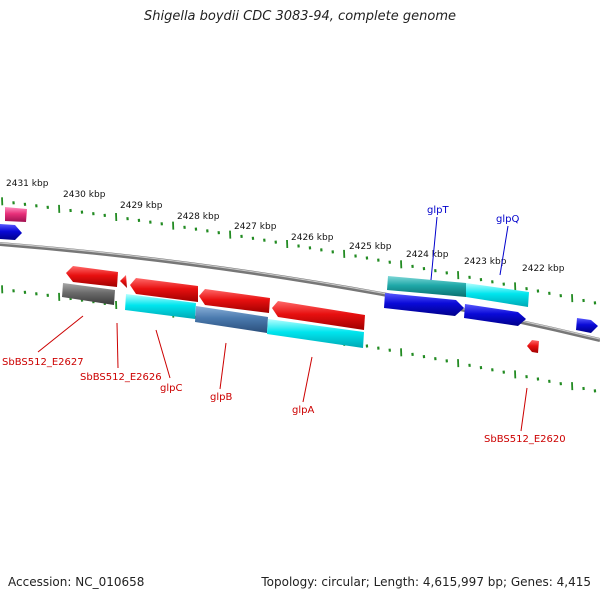  Describe the element at coordinates (315, 333) in the screenshot. I see `cds-glpA` at that location.